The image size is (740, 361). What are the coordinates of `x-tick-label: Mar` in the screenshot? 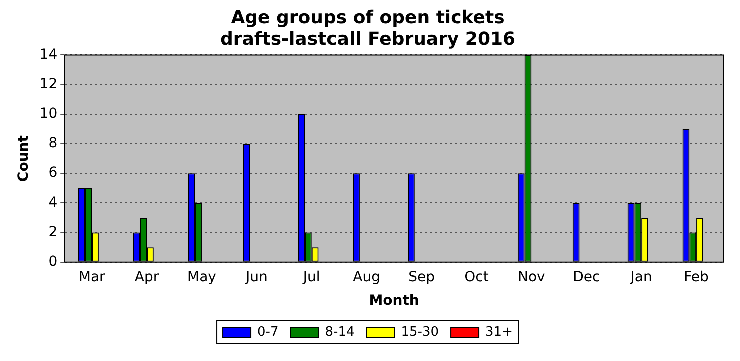 It's located at (92, 277).